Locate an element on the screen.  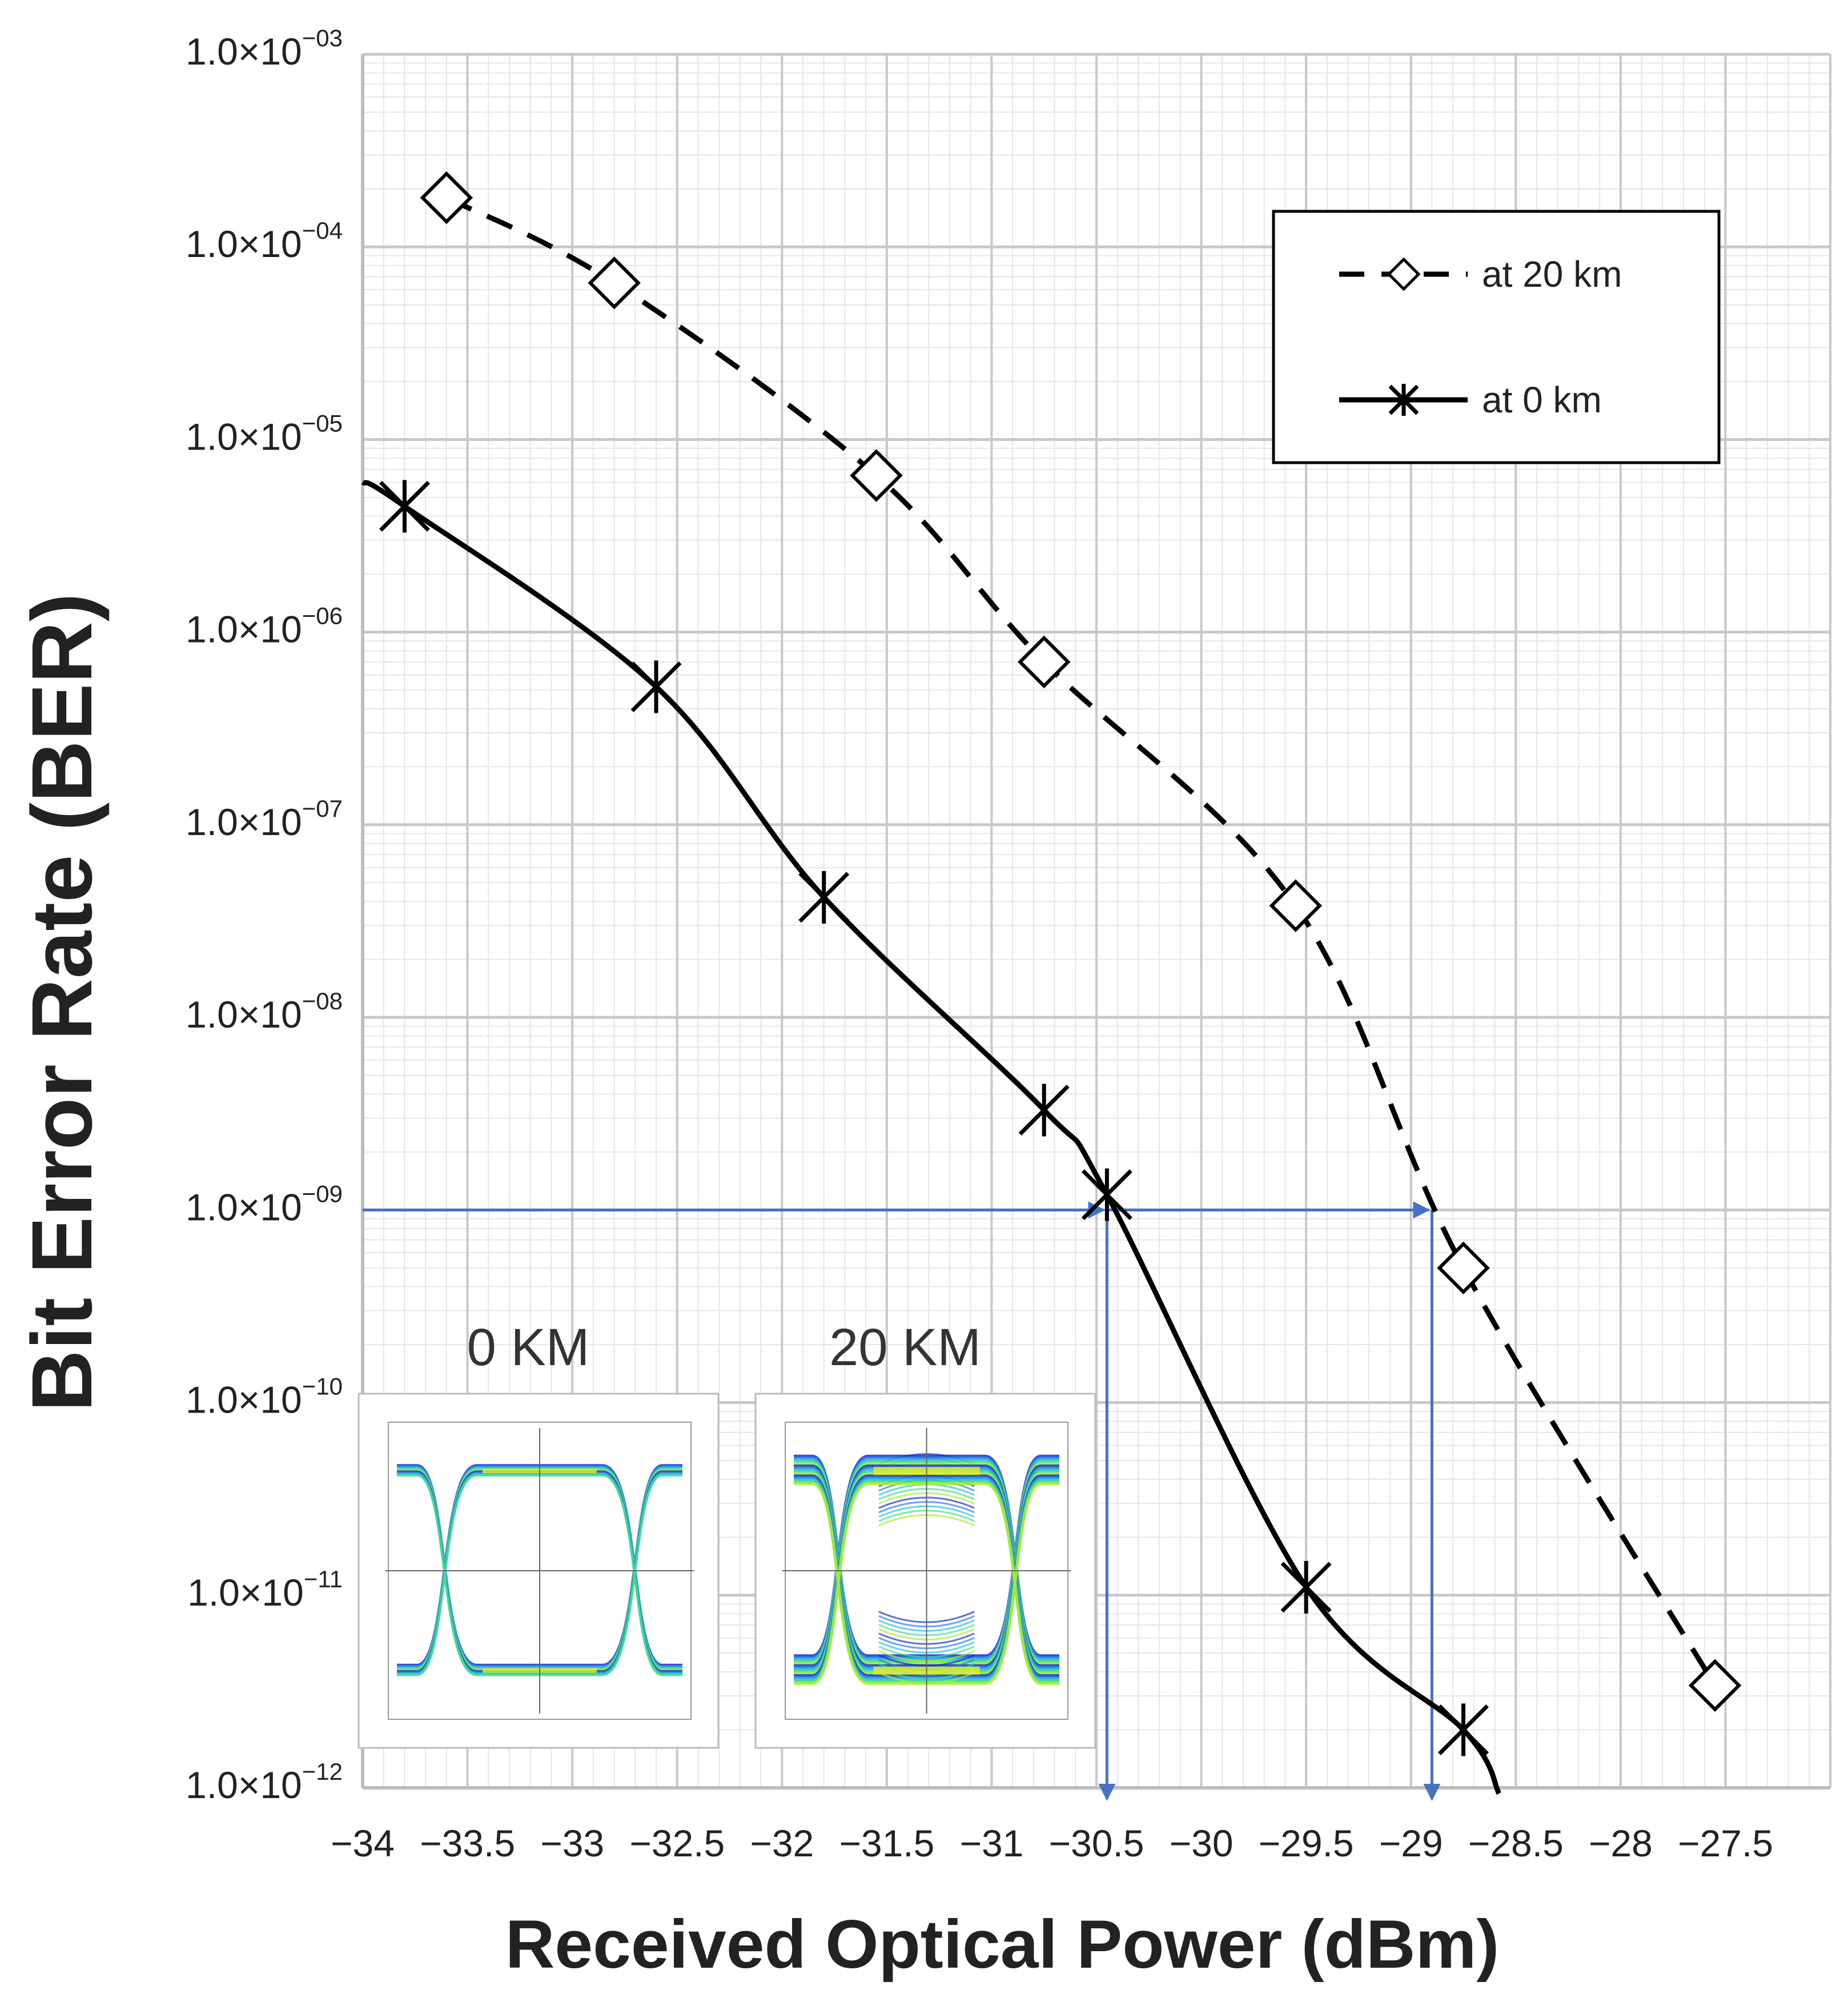
x-tick-label: −31.5 is located at coordinates (886, 1843).